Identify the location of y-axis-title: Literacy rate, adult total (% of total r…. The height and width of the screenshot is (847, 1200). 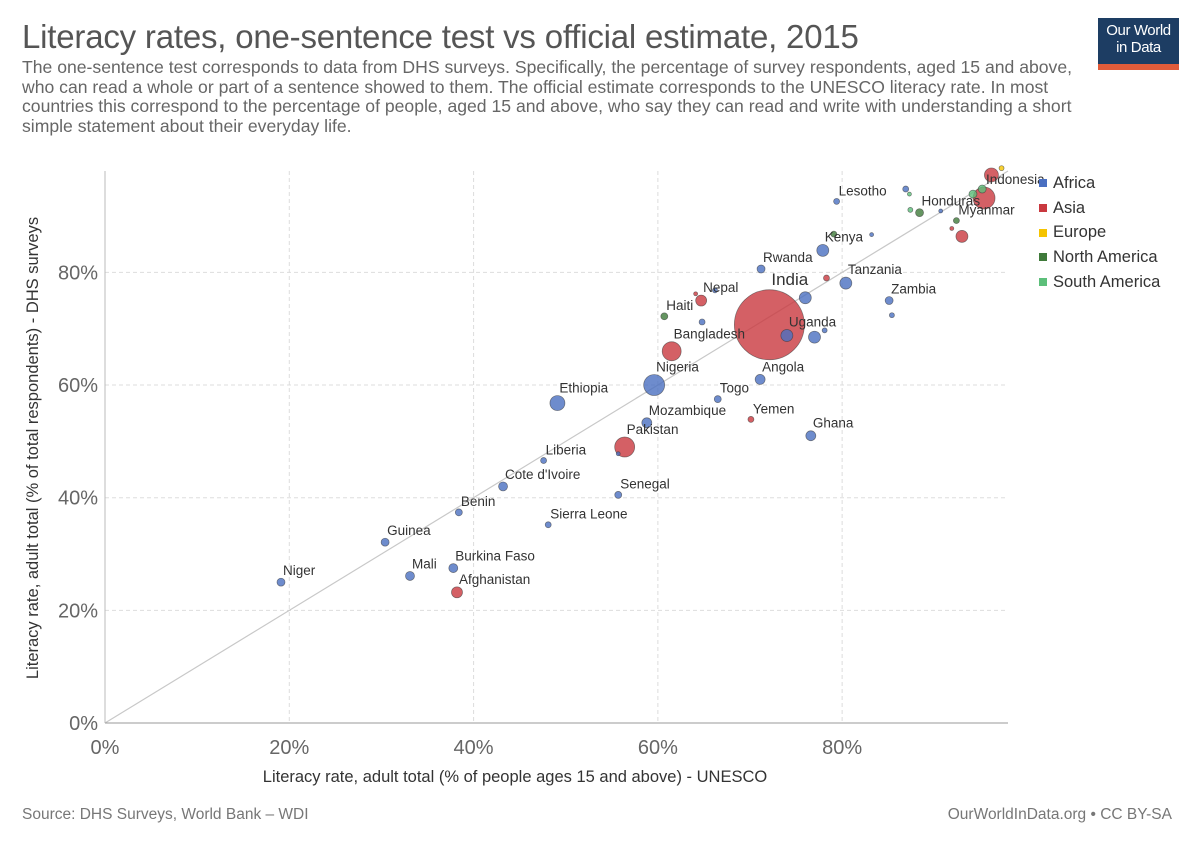
(33, 448).